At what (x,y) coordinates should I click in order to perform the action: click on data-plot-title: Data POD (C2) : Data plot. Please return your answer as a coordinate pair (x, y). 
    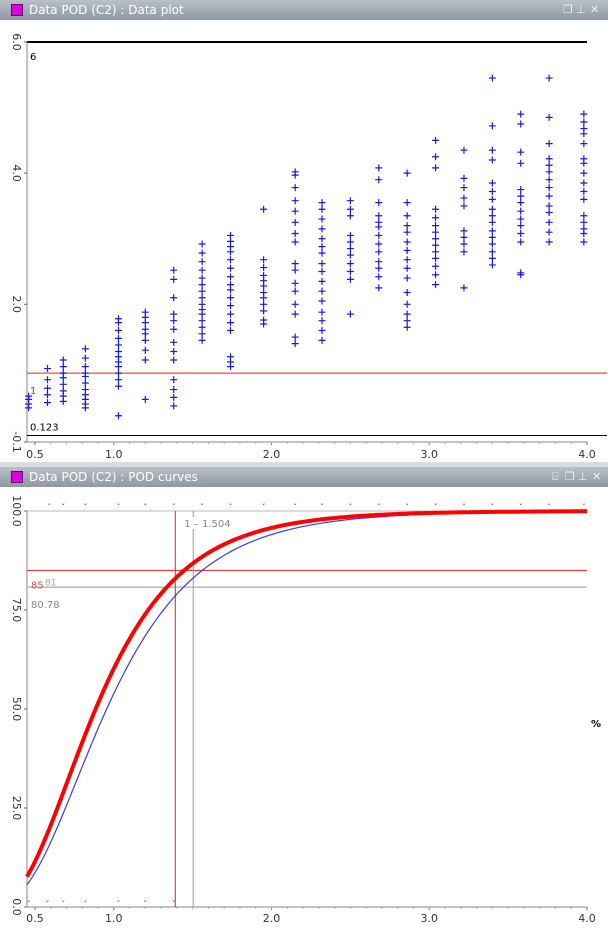
    Looking at the image, I should click on (106, 10).